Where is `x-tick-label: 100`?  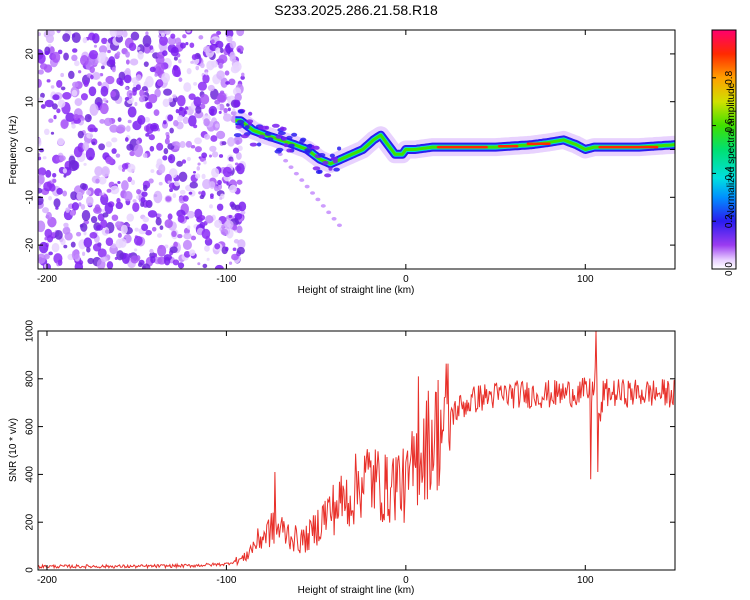 x-tick-label: 100 is located at coordinates (585, 279).